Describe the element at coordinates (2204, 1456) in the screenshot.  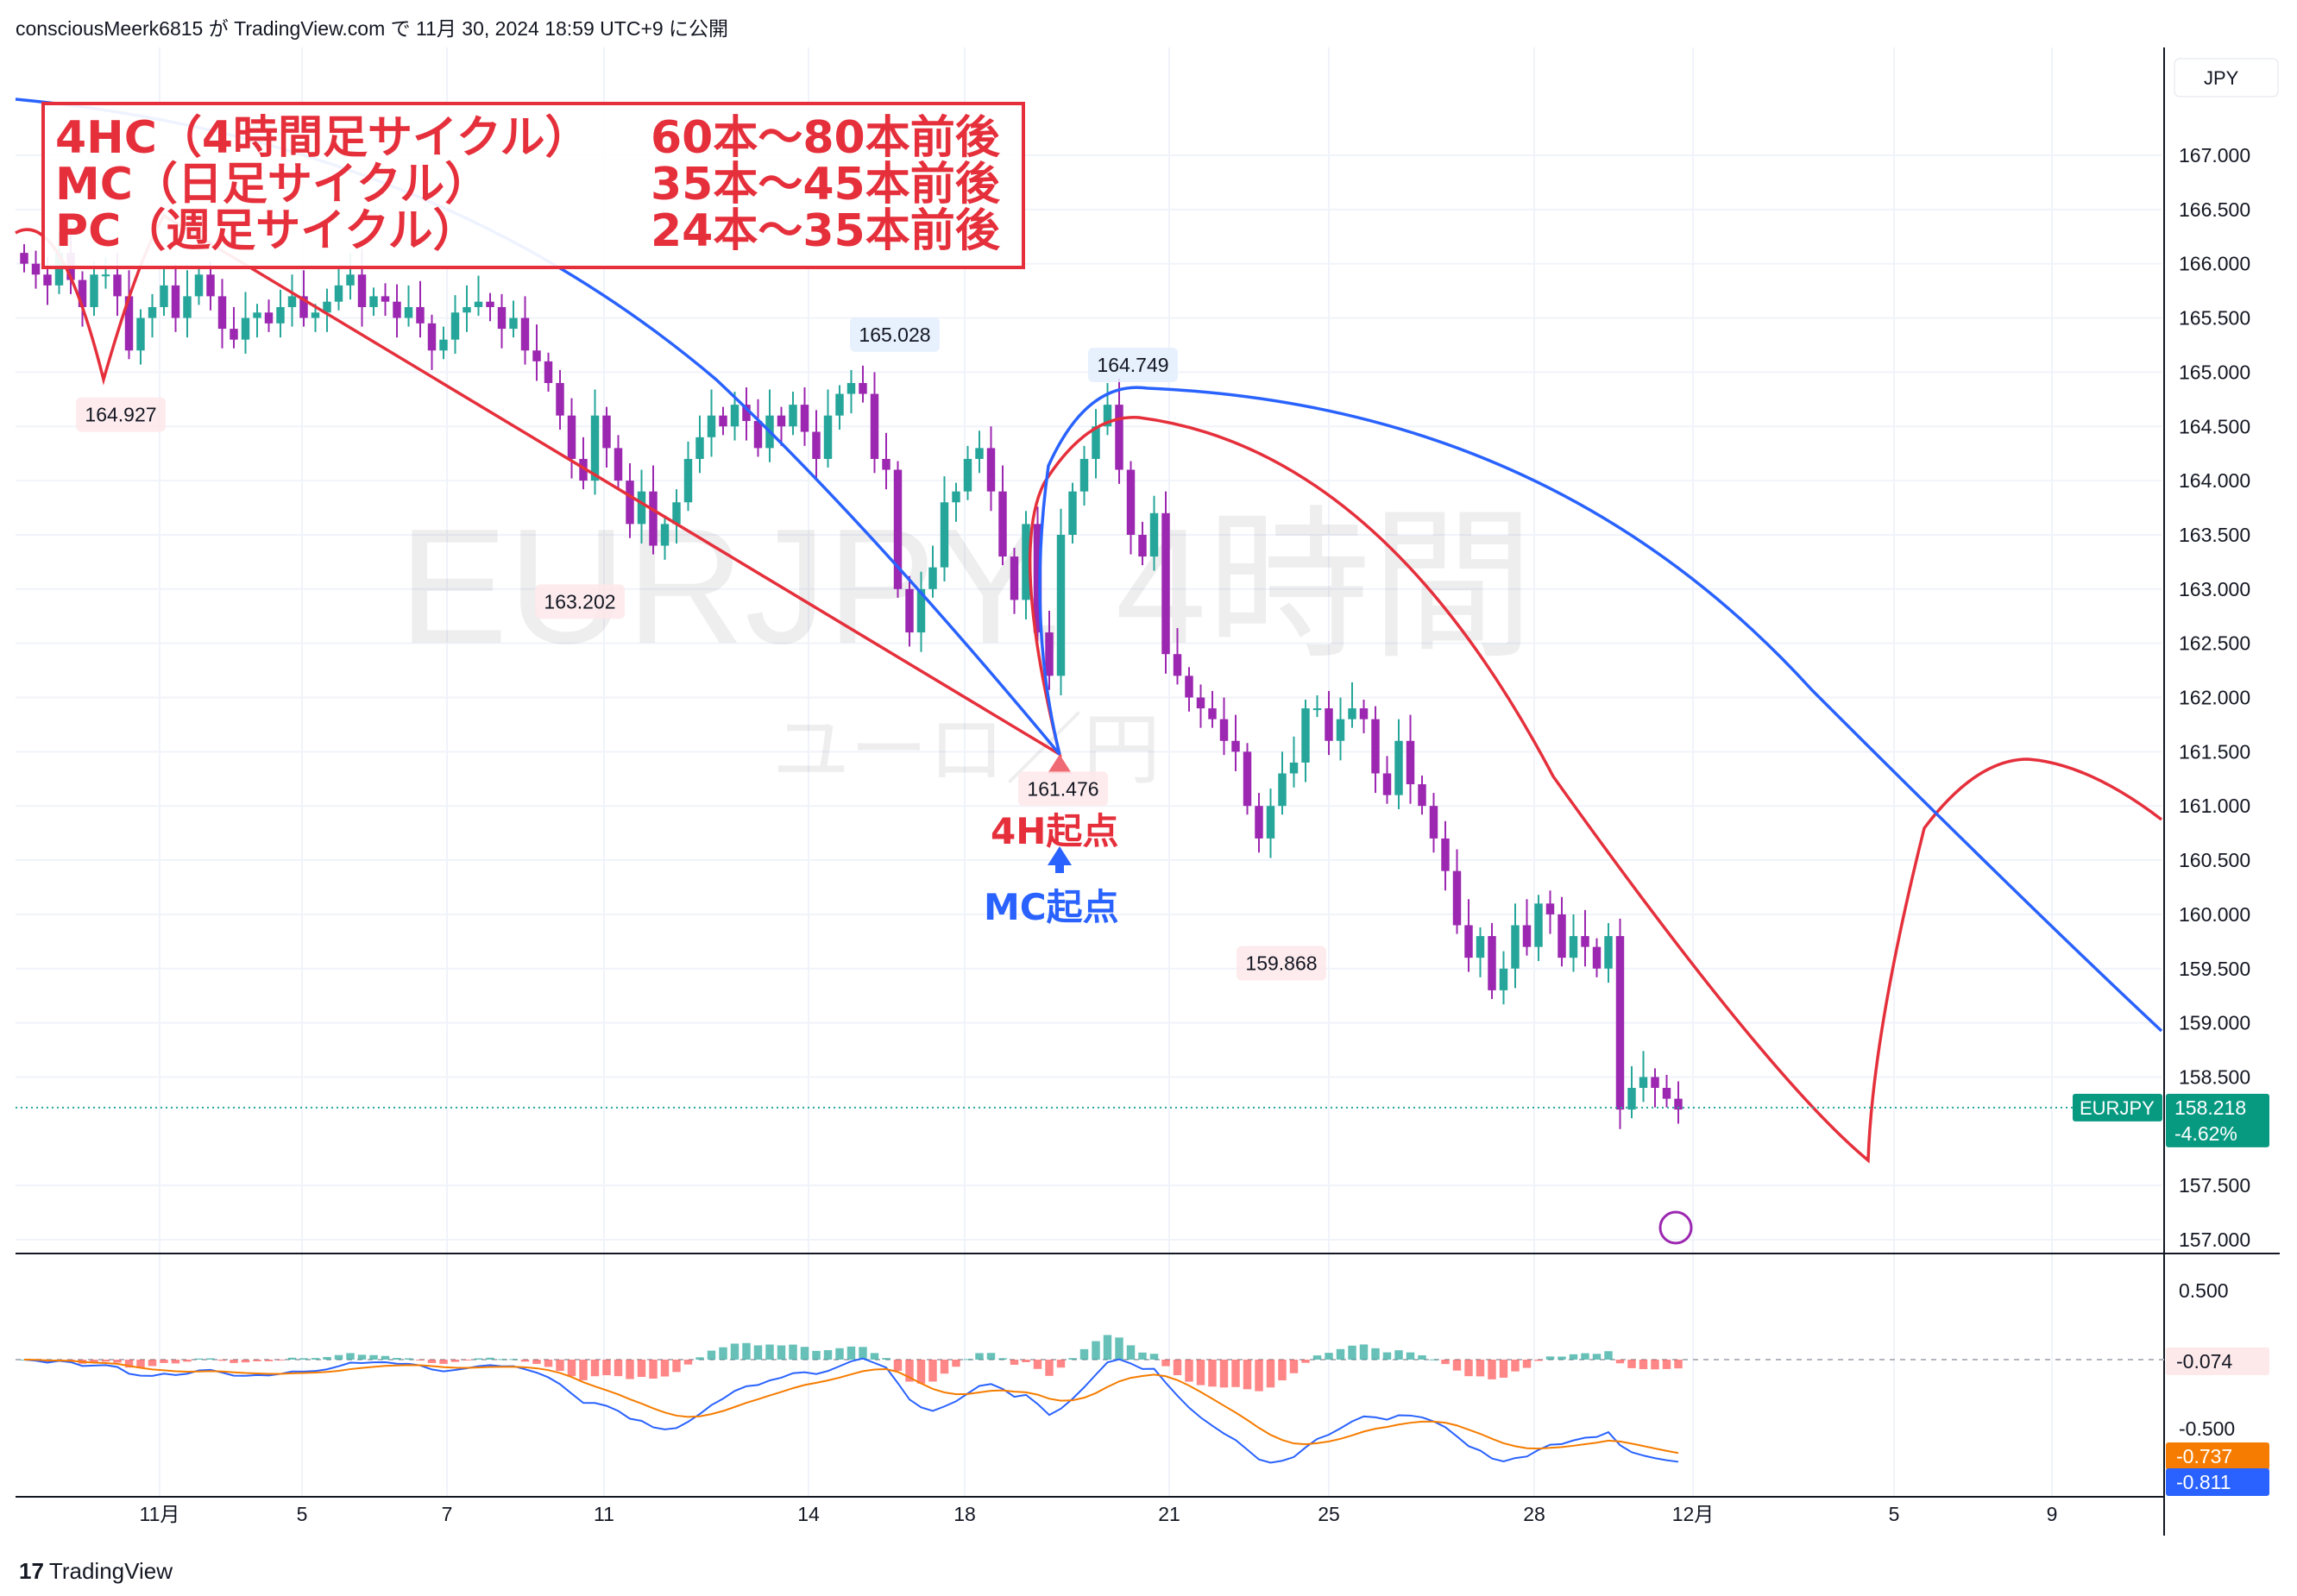
I see `macd-value-label: -0.737` at that location.